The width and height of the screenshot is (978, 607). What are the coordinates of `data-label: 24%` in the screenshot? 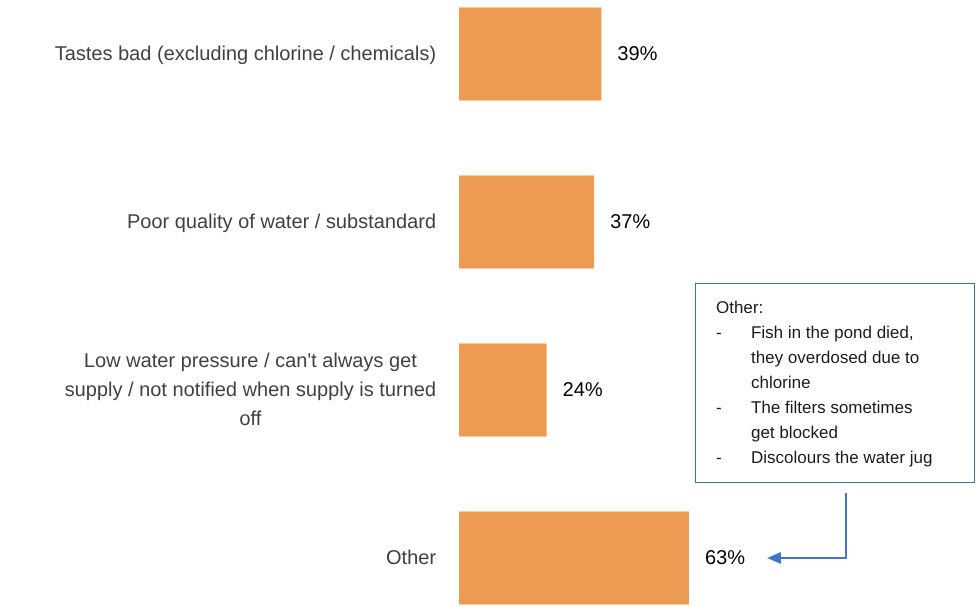 It's located at (582, 390).